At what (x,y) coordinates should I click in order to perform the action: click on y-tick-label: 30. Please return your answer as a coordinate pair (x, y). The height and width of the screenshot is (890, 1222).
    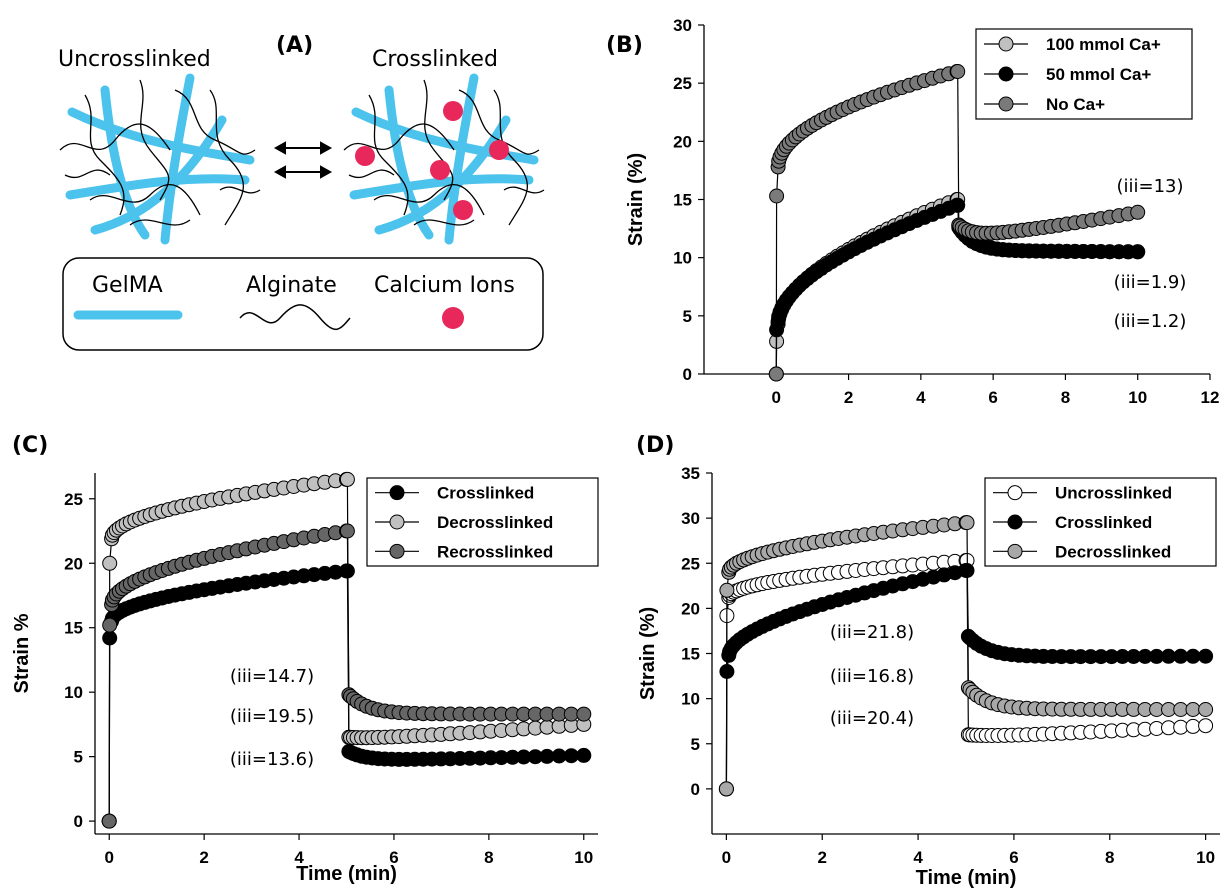
    Looking at the image, I should click on (682, 25).